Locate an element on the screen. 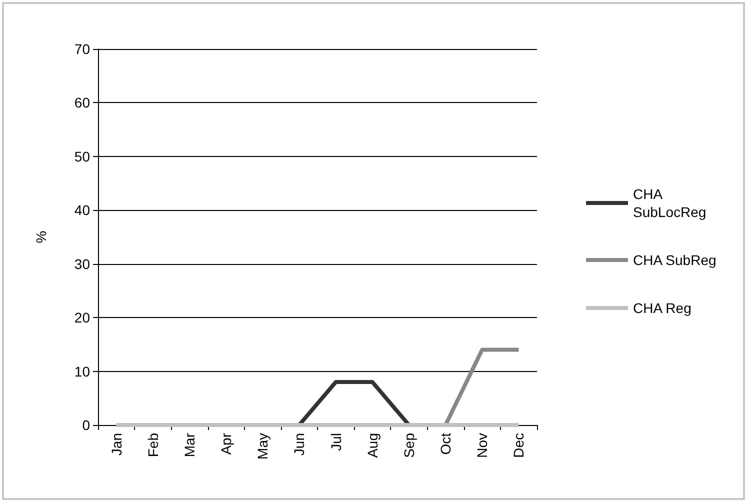 The image size is (747, 502). legend-label: CHA SubReg is located at coordinates (674, 260).